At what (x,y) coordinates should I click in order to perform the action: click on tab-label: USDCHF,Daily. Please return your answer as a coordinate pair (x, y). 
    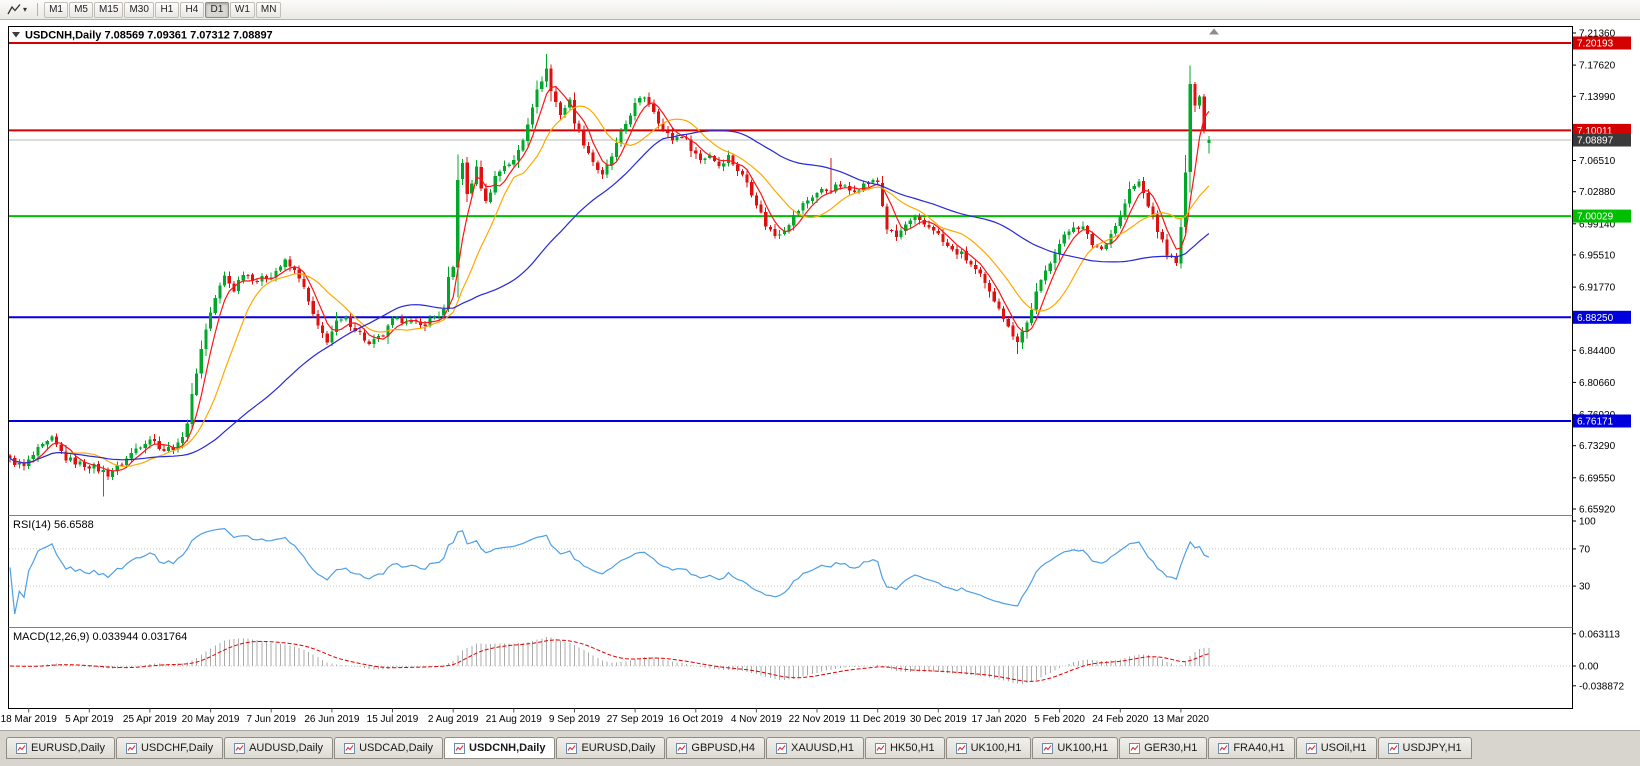
    Looking at the image, I should click on (177, 748).